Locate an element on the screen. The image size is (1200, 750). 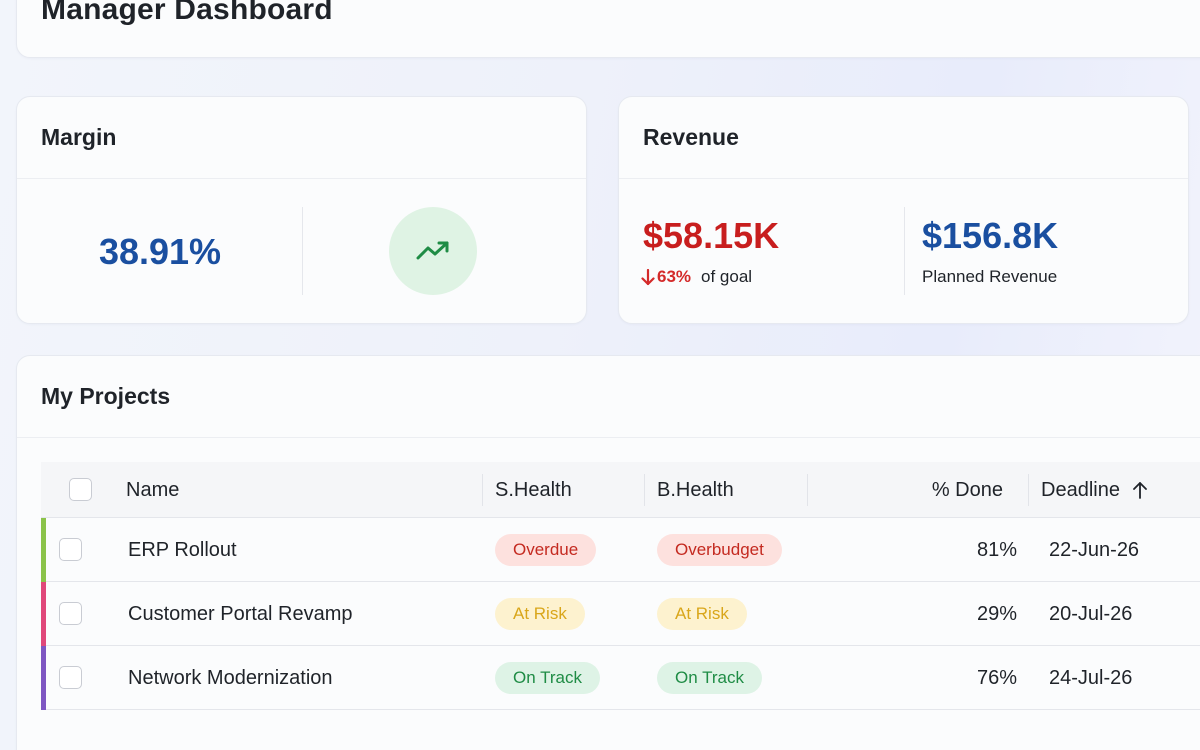
column-percent-done: % Done is located at coordinates (967, 489).